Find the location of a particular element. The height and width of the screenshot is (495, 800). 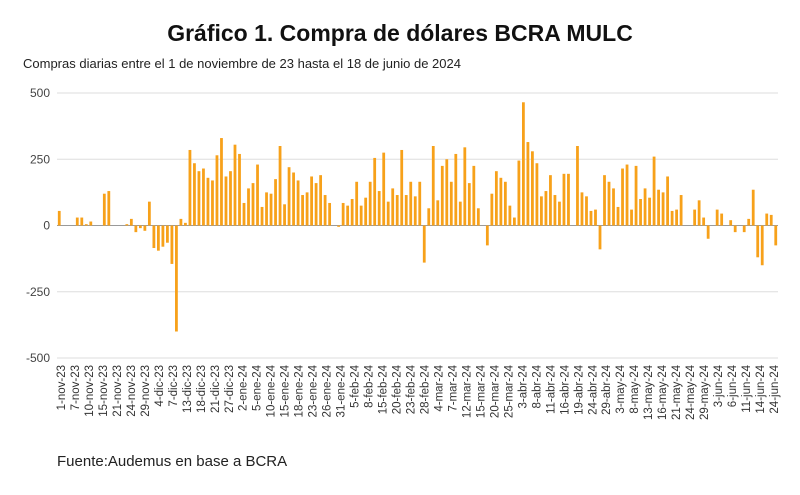

x-tick-label: 2-ene-24 is located at coordinates (244, 387).